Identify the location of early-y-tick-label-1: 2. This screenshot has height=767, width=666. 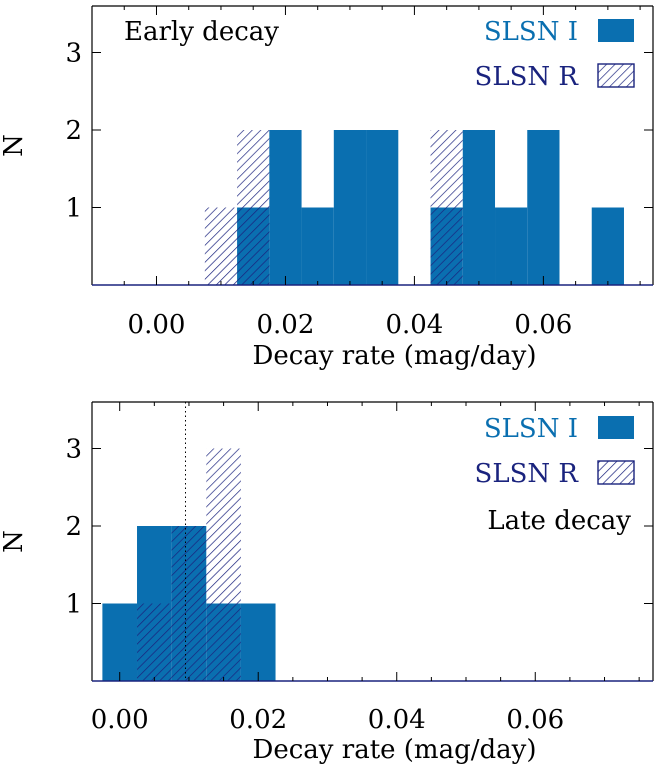
(73, 131).